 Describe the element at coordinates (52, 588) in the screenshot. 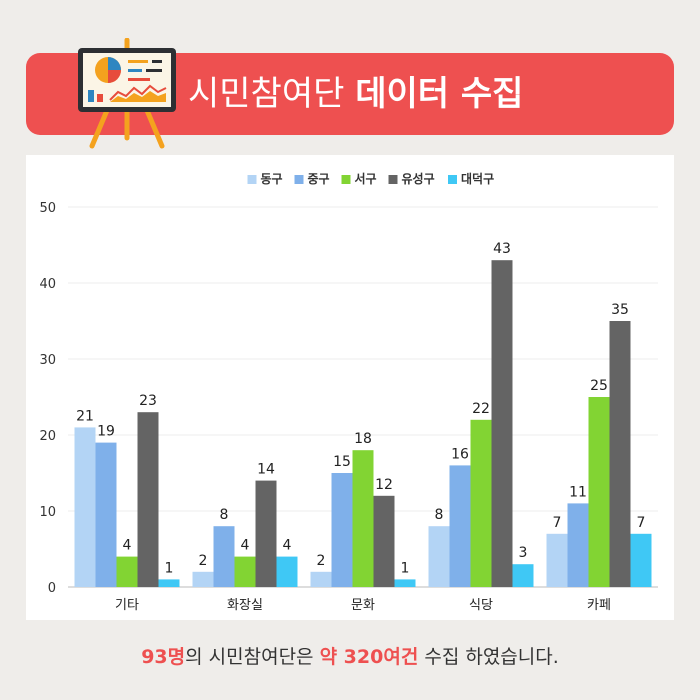

I see `y-tick-label: 0` at that location.